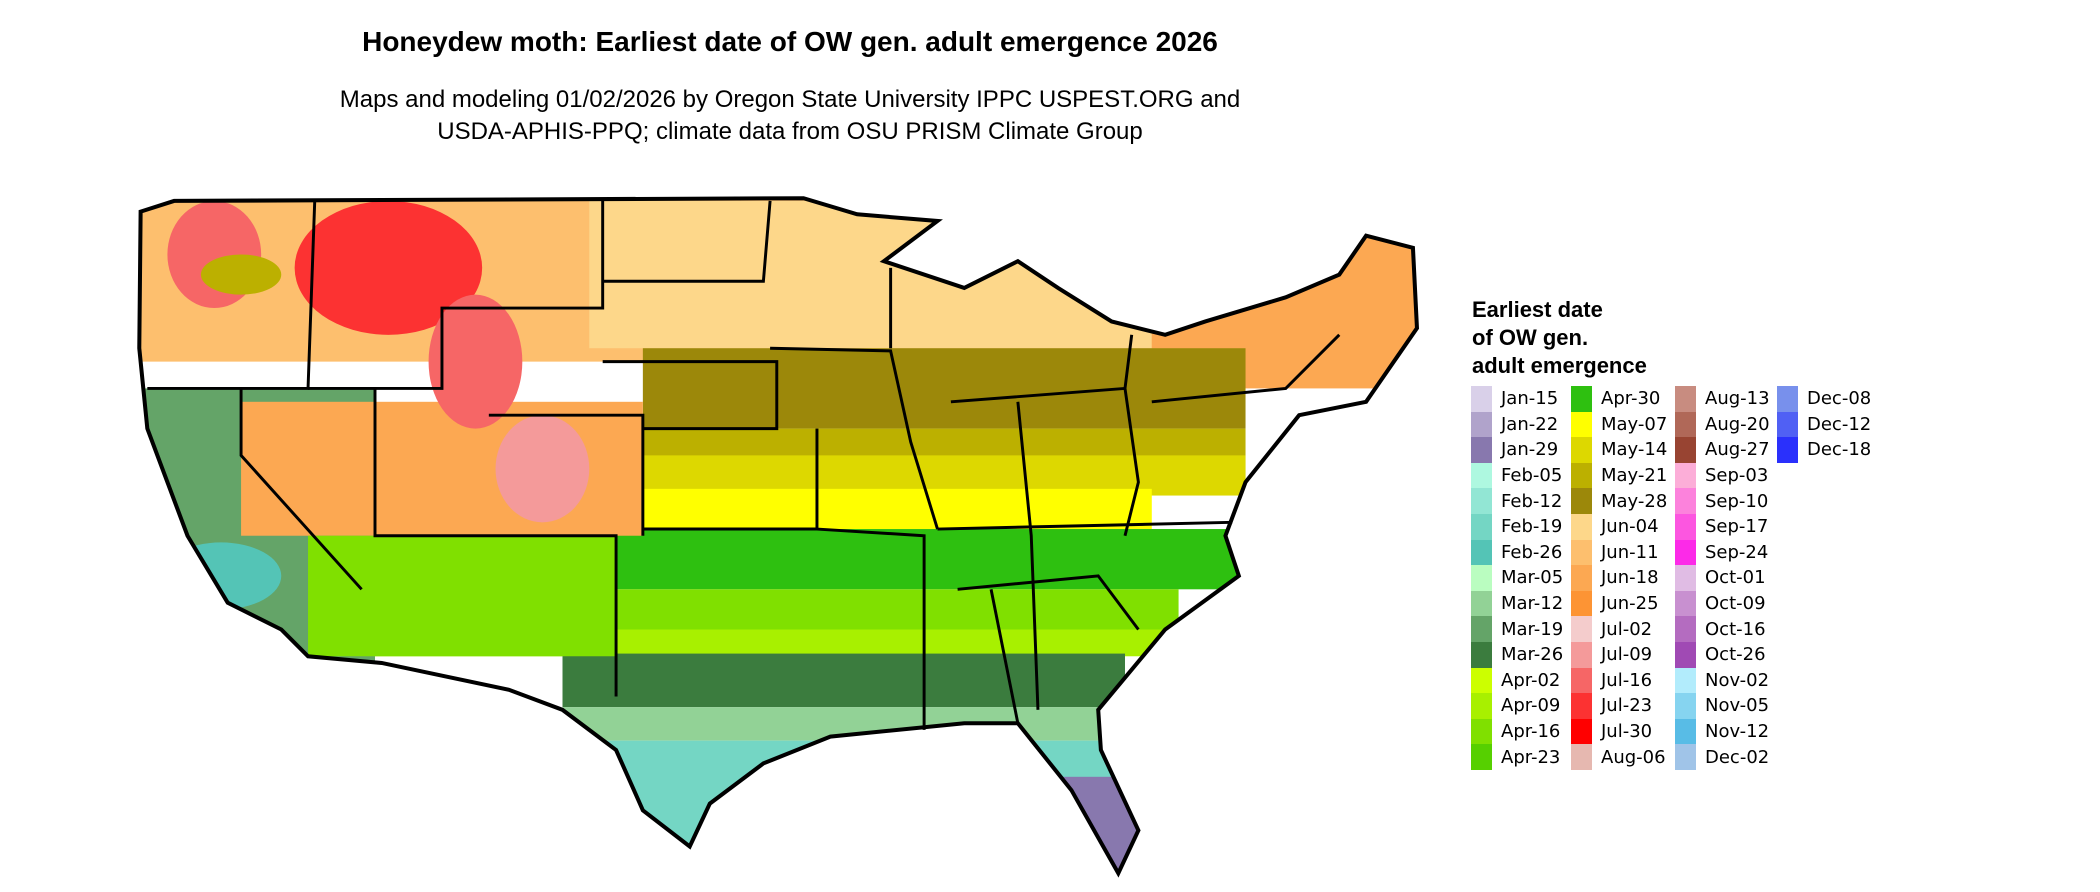 Image resolution: width=2100 pixels, height=892 pixels. What do you see at coordinates (1722, 680) in the screenshot?
I see `legend-item: Nov-02` at bounding box center [1722, 680].